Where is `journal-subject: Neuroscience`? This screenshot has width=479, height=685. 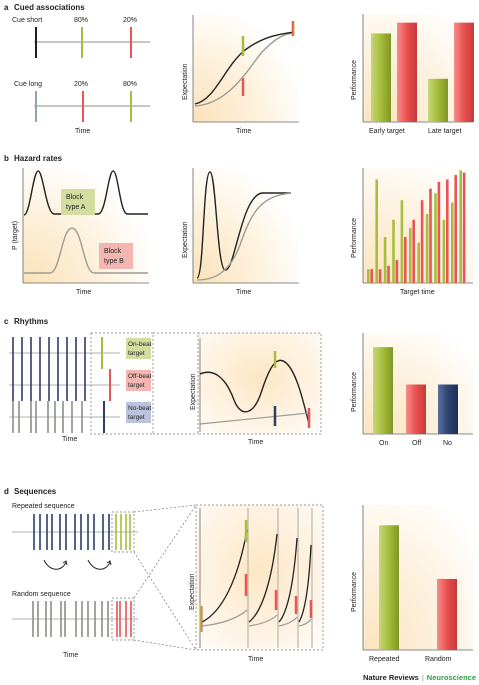 journal-subject: Neuroscience is located at coordinates (451, 677).